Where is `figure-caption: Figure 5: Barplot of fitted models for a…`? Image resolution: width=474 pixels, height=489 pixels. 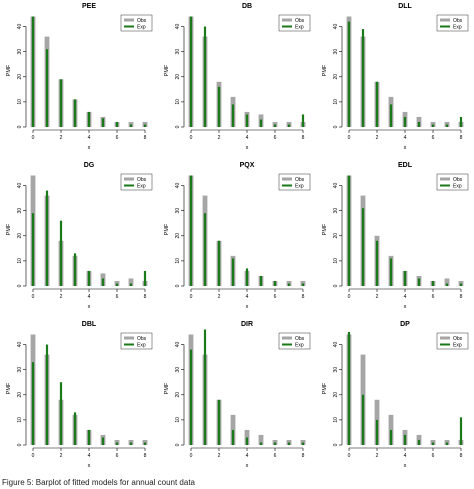
figure-caption: Figure 5: Barplot of fitted models for a… is located at coordinates (99, 482).